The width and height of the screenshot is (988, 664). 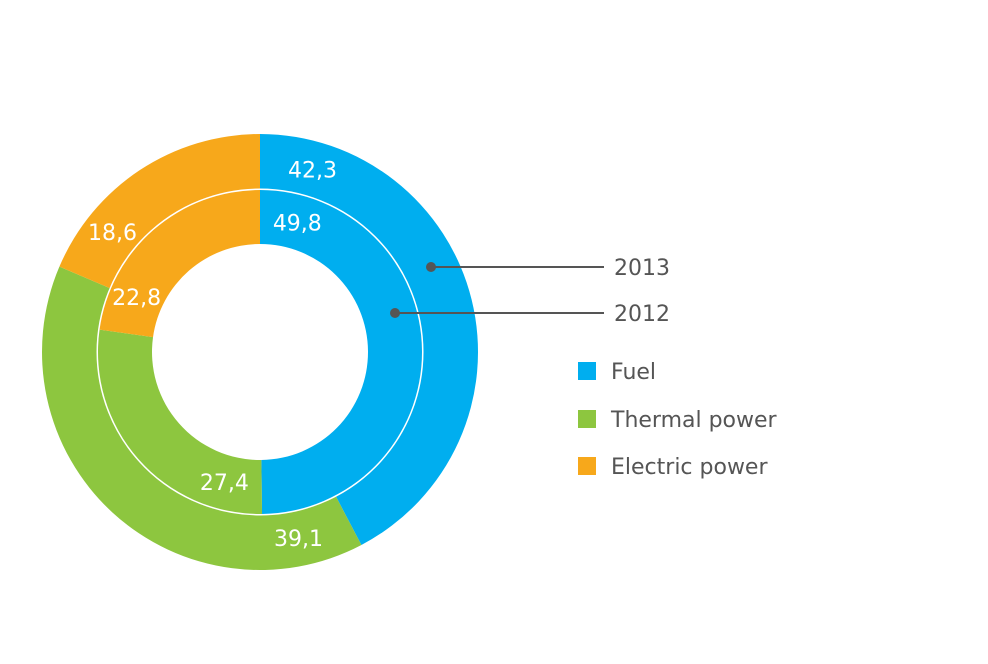 I want to click on legend-swatch-electric-power, so click(x=587, y=466).